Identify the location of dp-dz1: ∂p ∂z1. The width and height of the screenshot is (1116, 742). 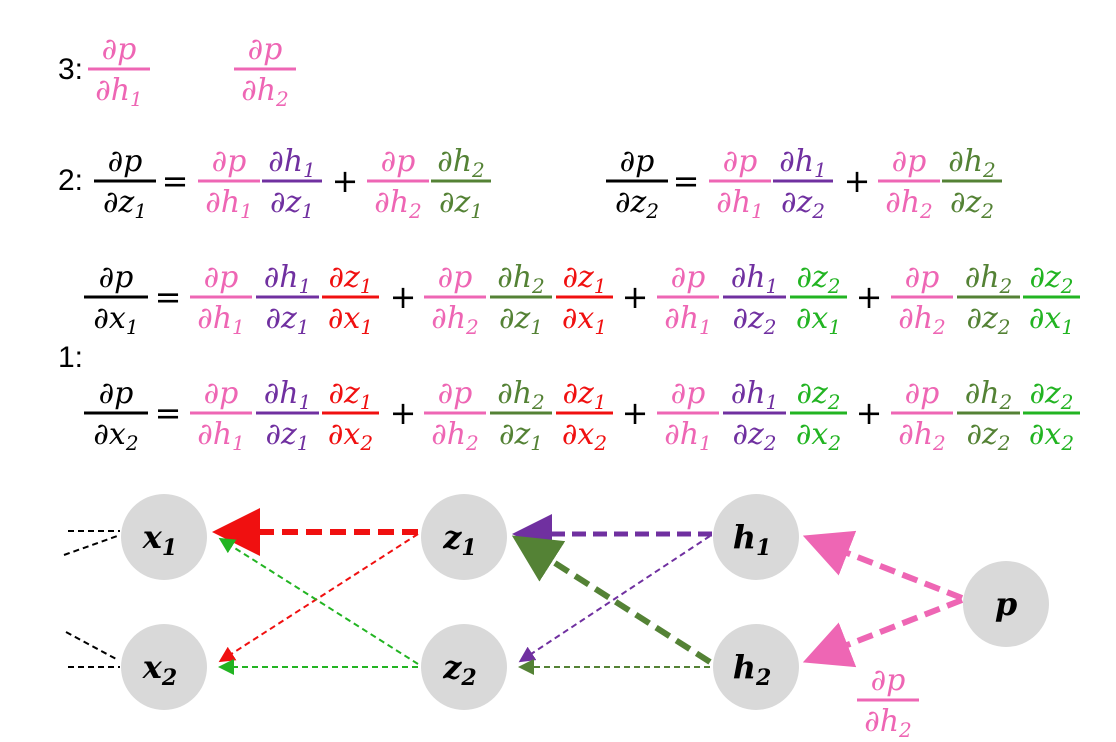
(125, 183).